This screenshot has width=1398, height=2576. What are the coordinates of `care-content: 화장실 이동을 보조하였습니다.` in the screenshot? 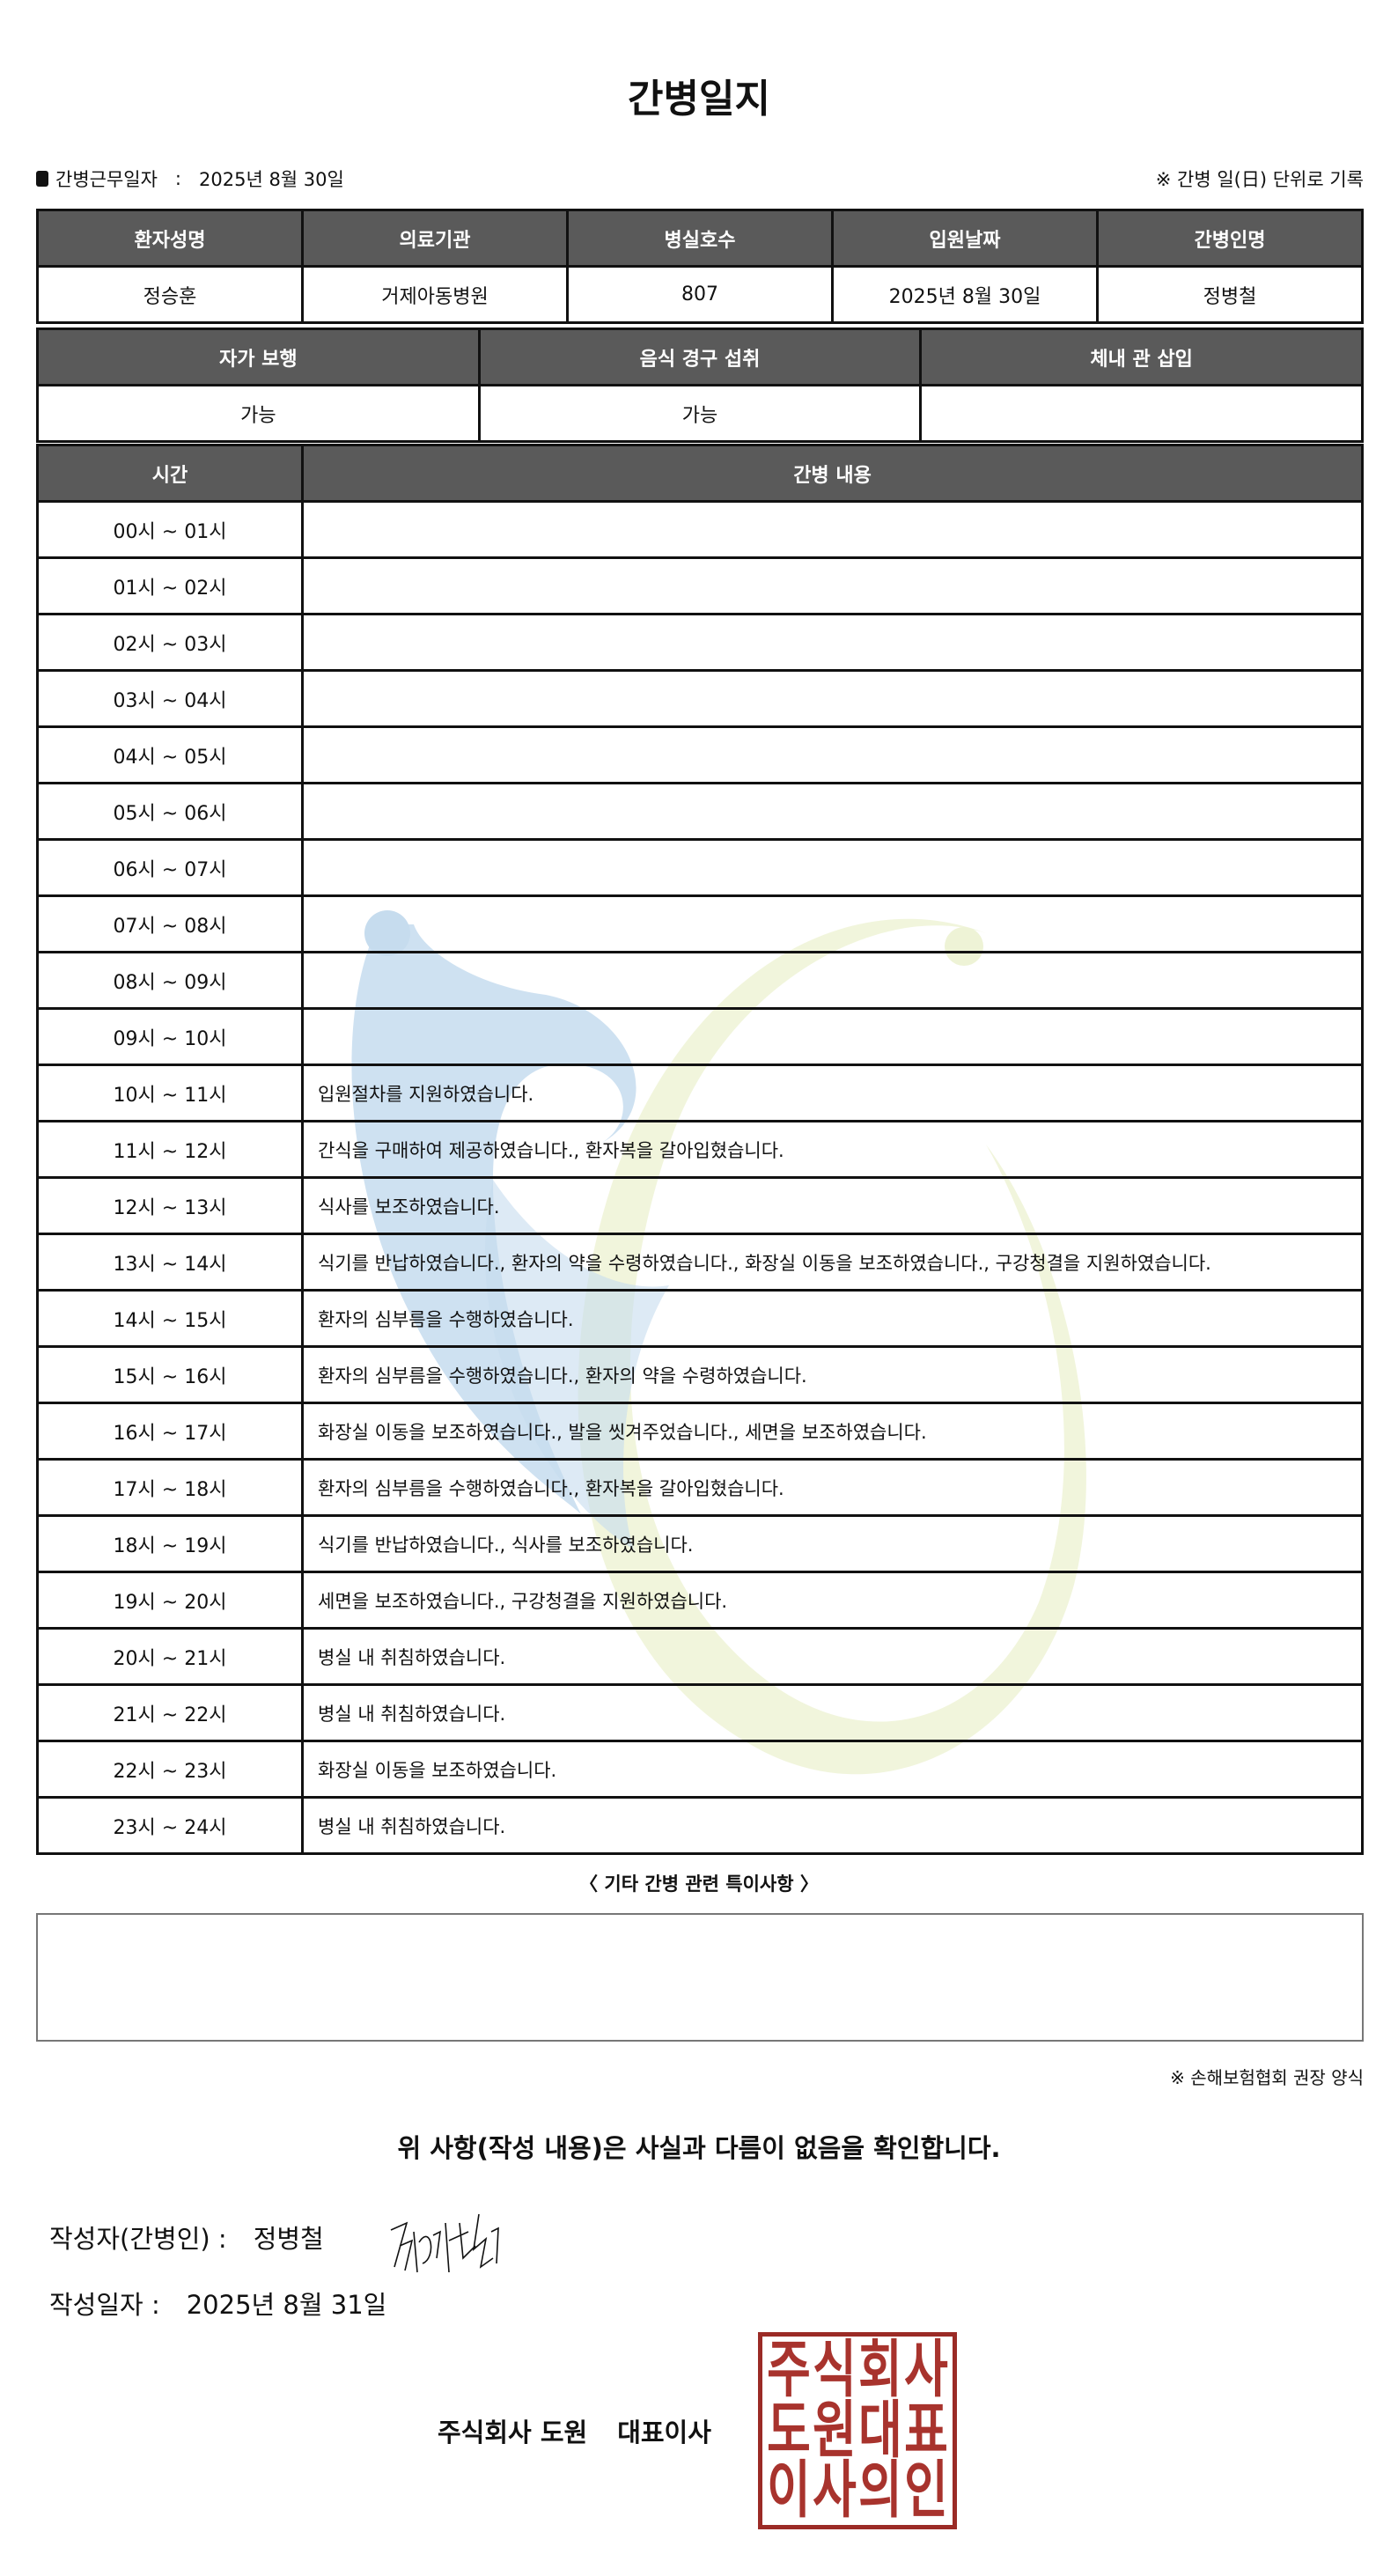 It's located at (832, 1770).